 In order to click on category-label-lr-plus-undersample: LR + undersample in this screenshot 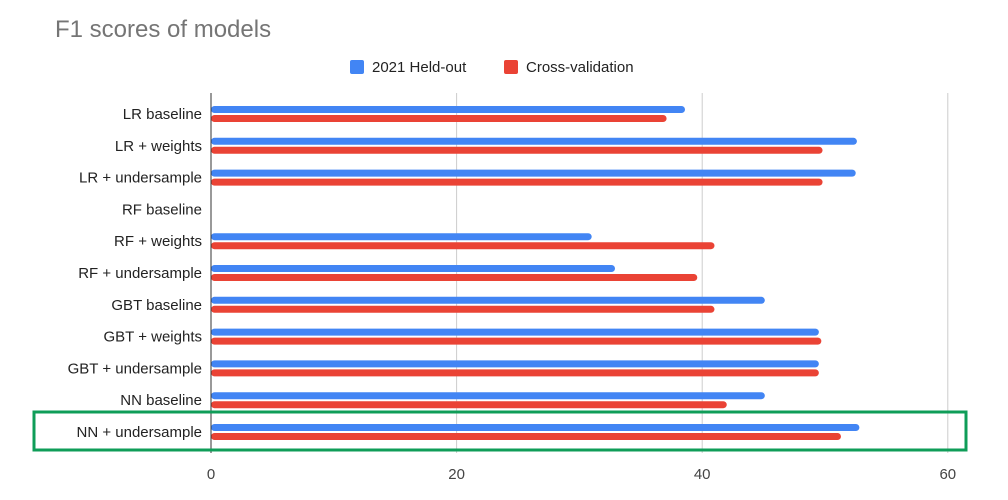, I will do `click(140, 178)`.